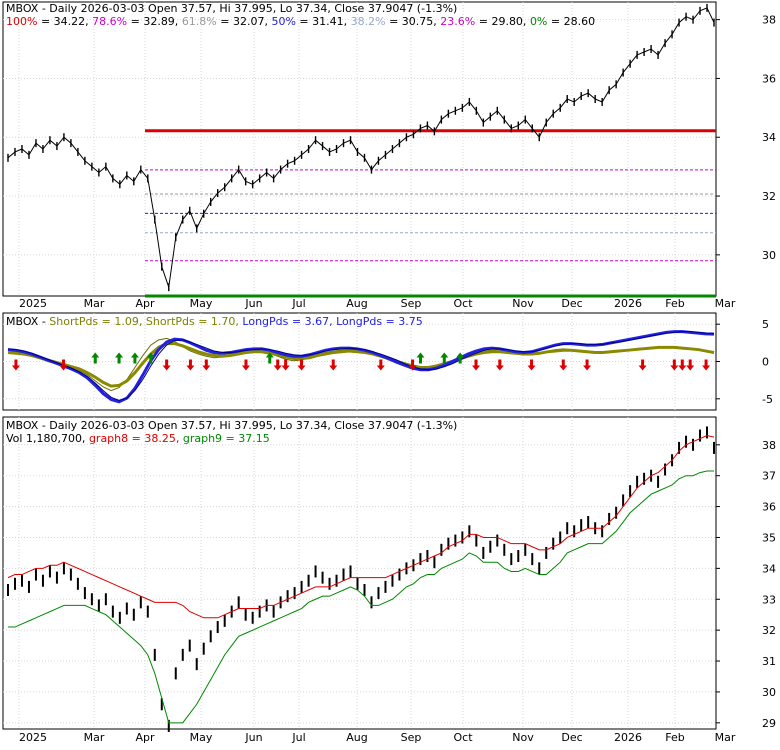 Image resolution: width=780 pixels, height=750 pixels. What do you see at coordinates (769, 476) in the screenshot?
I see `y-tick-label: 37` at bounding box center [769, 476].